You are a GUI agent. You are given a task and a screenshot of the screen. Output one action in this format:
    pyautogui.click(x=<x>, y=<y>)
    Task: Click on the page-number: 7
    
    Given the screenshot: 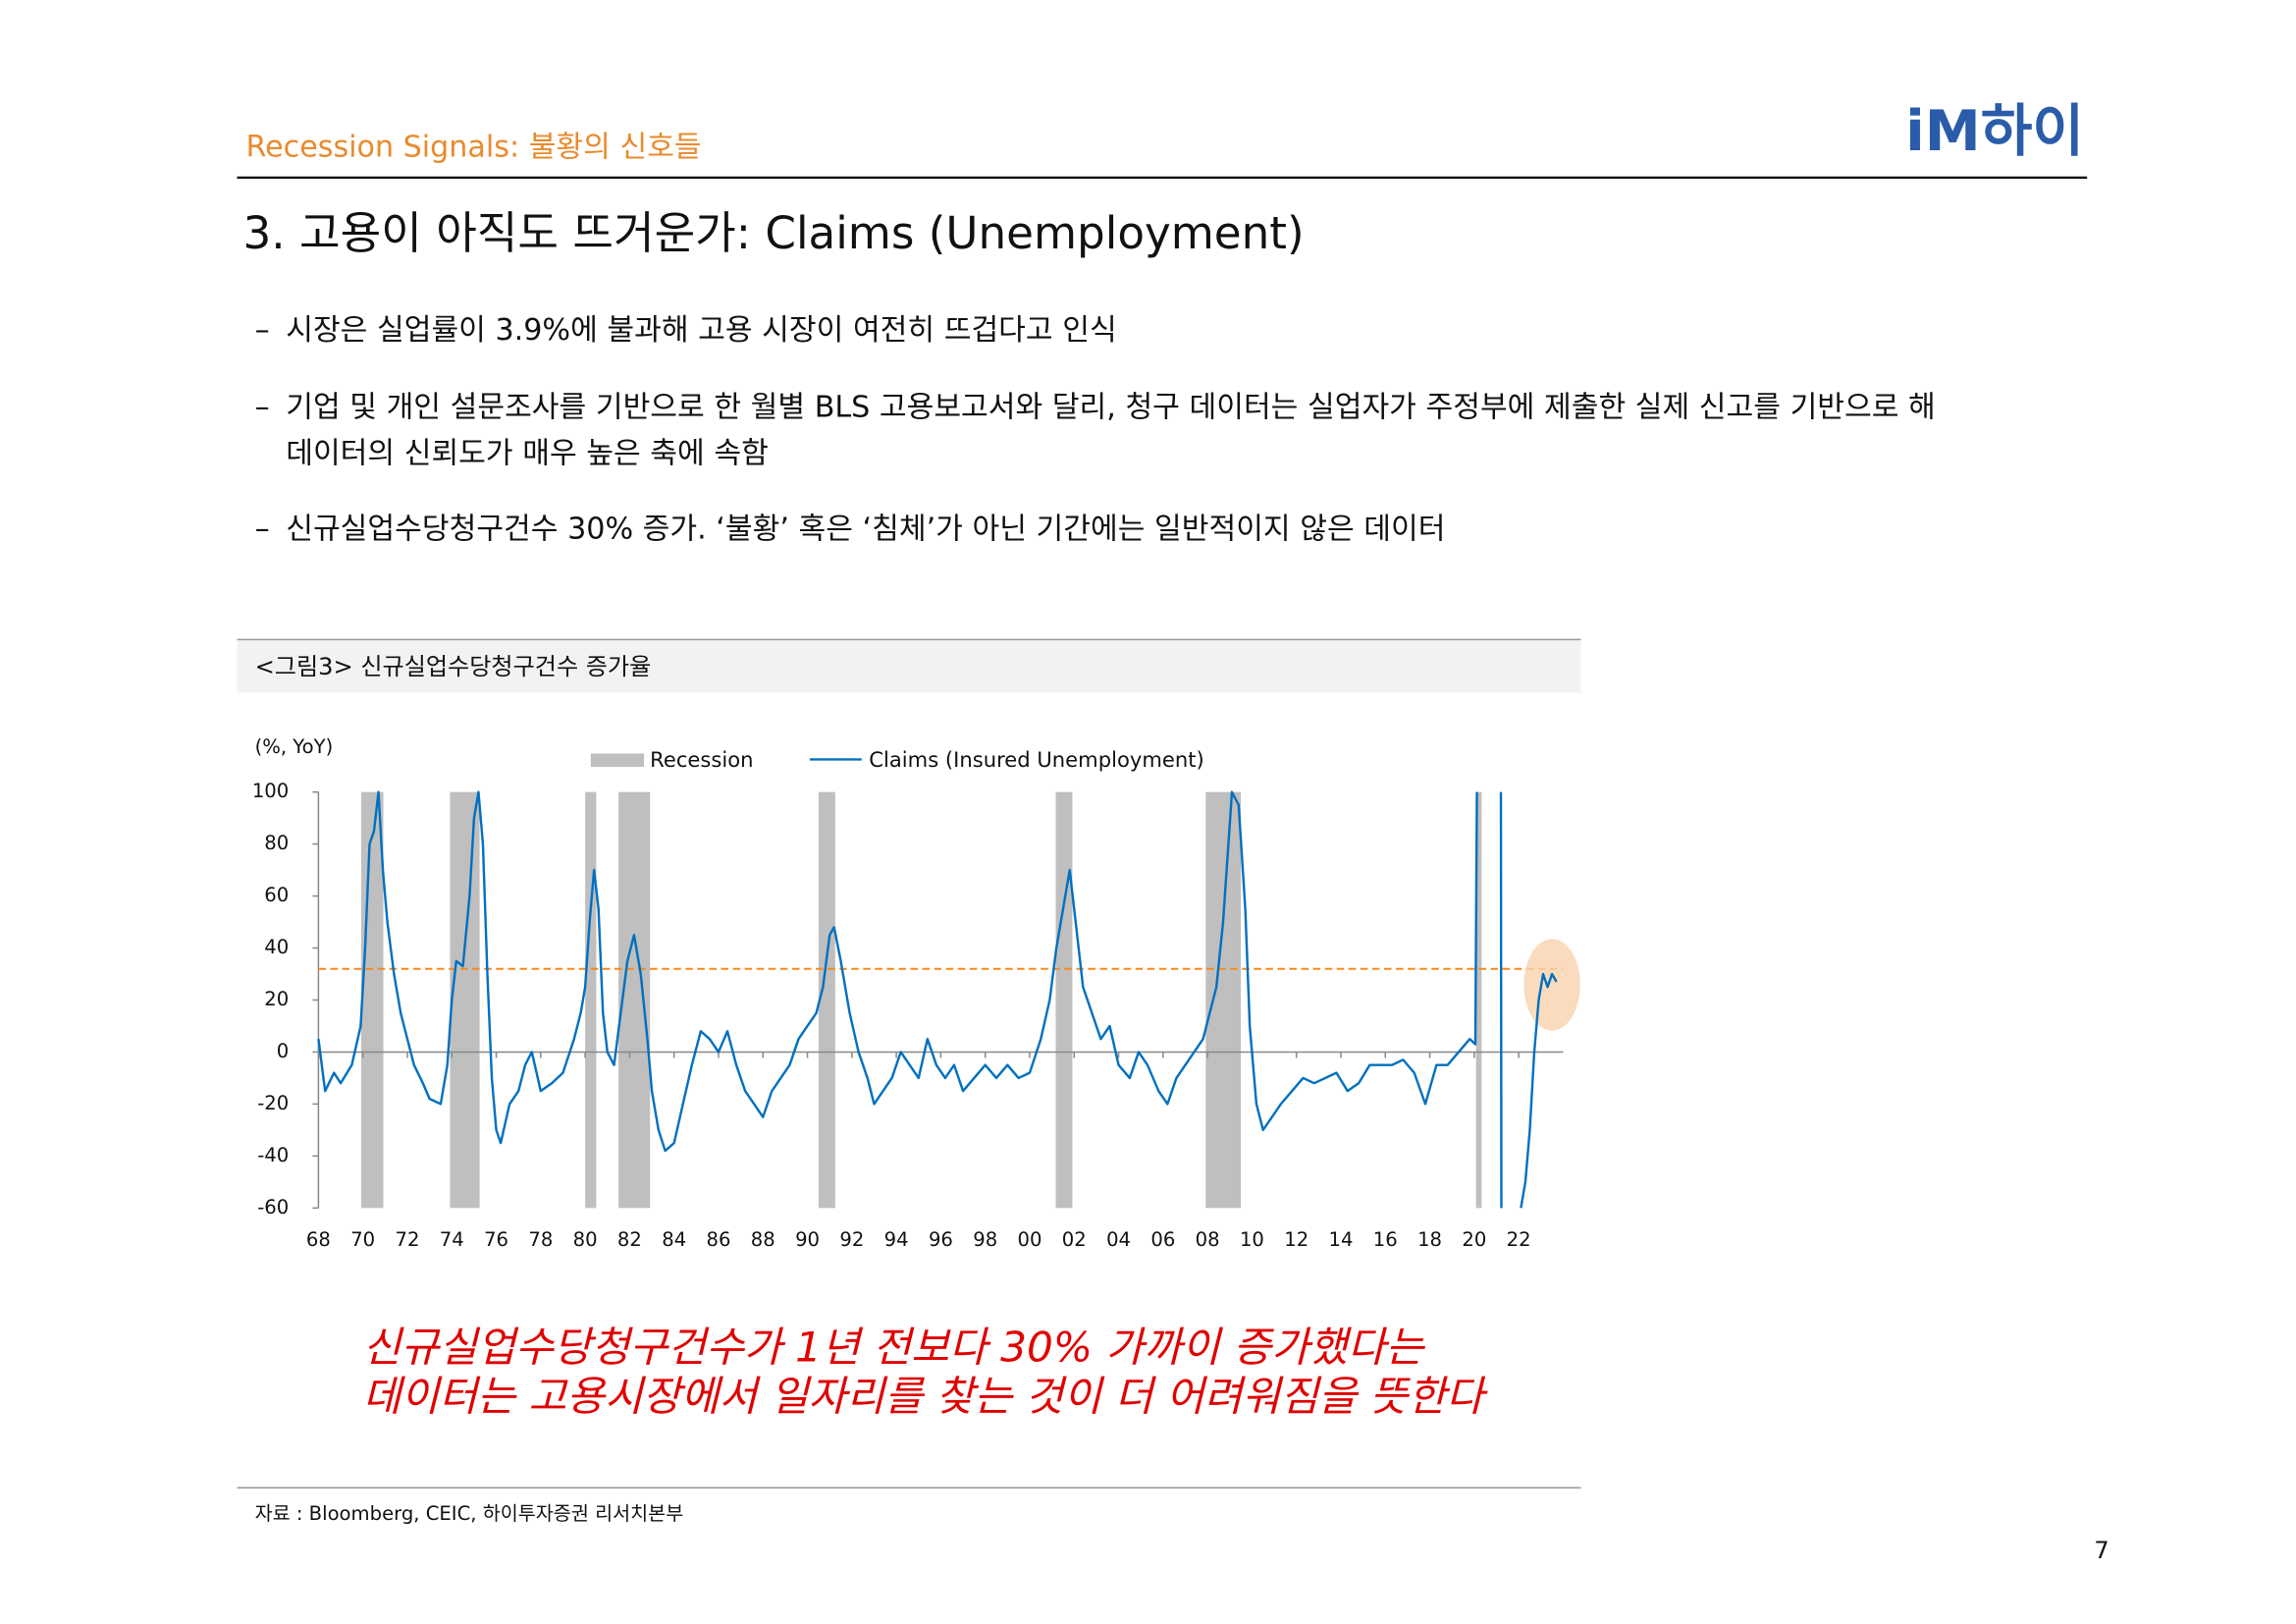 What is the action you would take?
    pyautogui.click(x=2101, y=1550)
    